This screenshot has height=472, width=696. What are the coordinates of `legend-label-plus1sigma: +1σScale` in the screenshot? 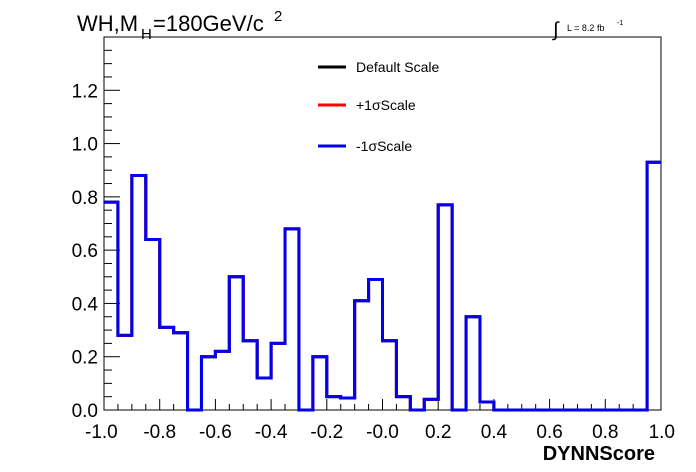 It's located at (386, 105).